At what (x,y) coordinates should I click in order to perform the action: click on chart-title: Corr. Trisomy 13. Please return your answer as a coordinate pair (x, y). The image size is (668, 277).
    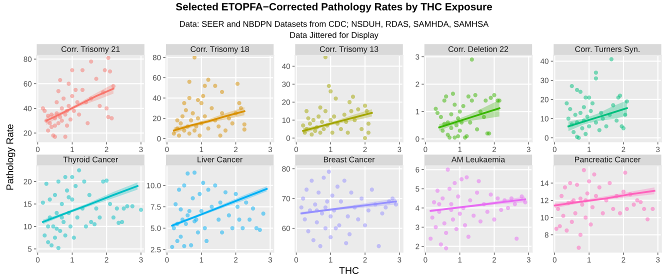
    Looking at the image, I should click on (349, 50).